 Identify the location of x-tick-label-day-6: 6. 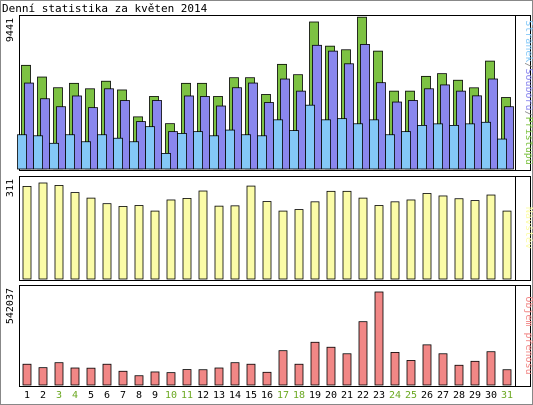
(107, 395).